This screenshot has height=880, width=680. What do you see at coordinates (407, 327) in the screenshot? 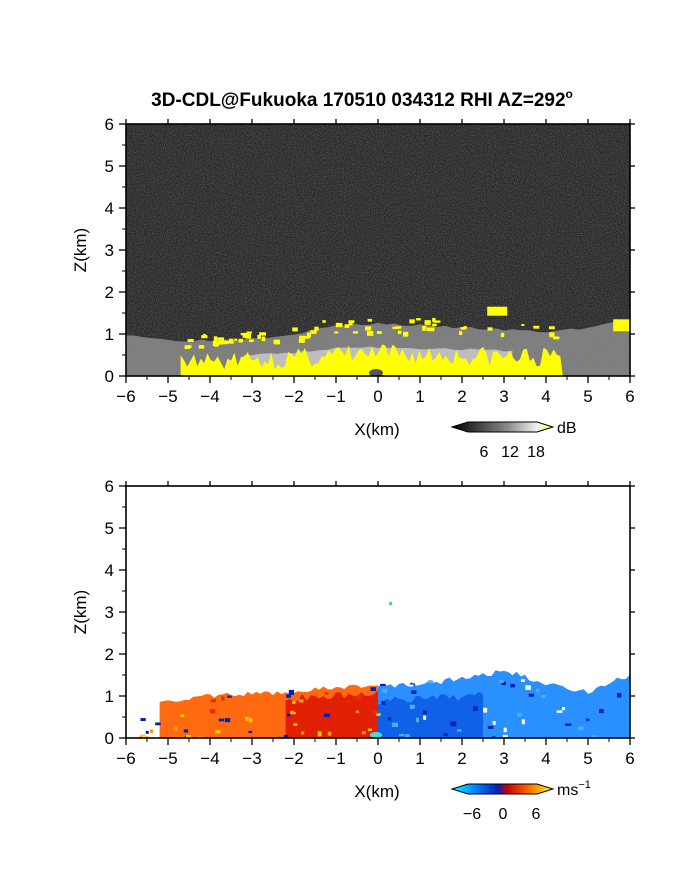
I see `strong-echo-flecks` at bounding box center [407, 327].